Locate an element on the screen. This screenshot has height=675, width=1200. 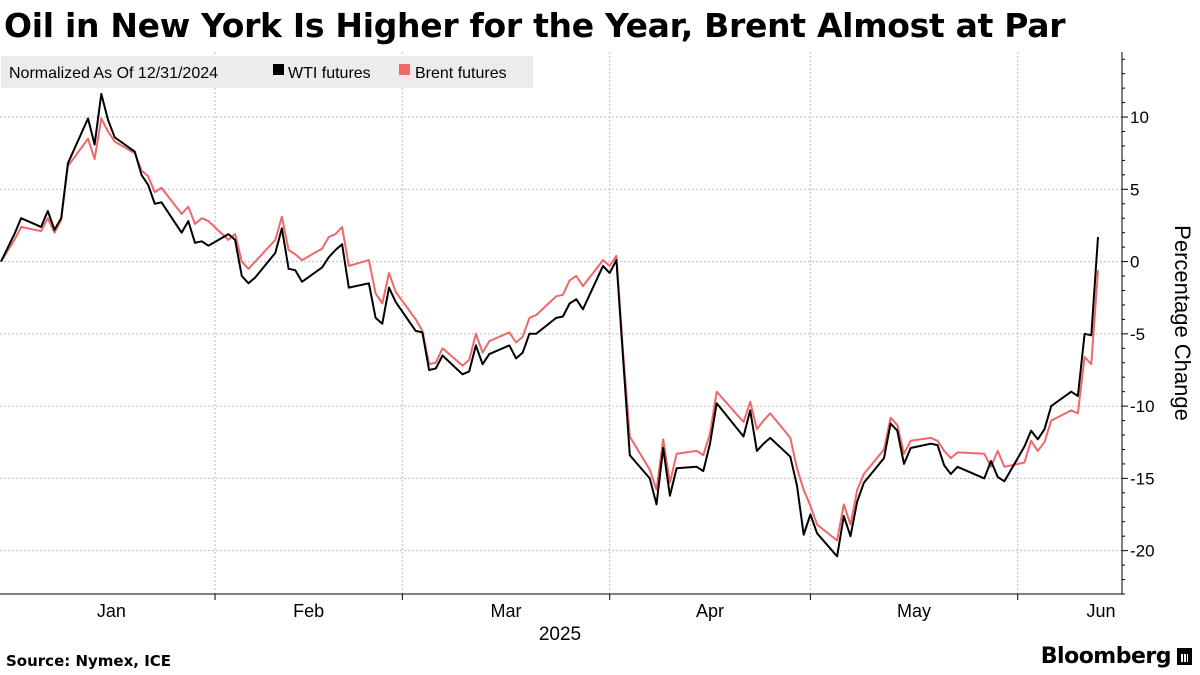
source-note: Source: Nymex, ICE is located at coordinates (89, 661).